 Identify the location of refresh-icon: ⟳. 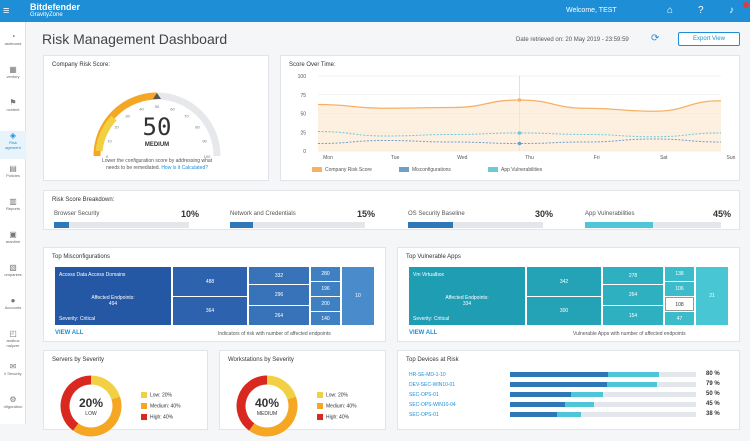
(655, 38).